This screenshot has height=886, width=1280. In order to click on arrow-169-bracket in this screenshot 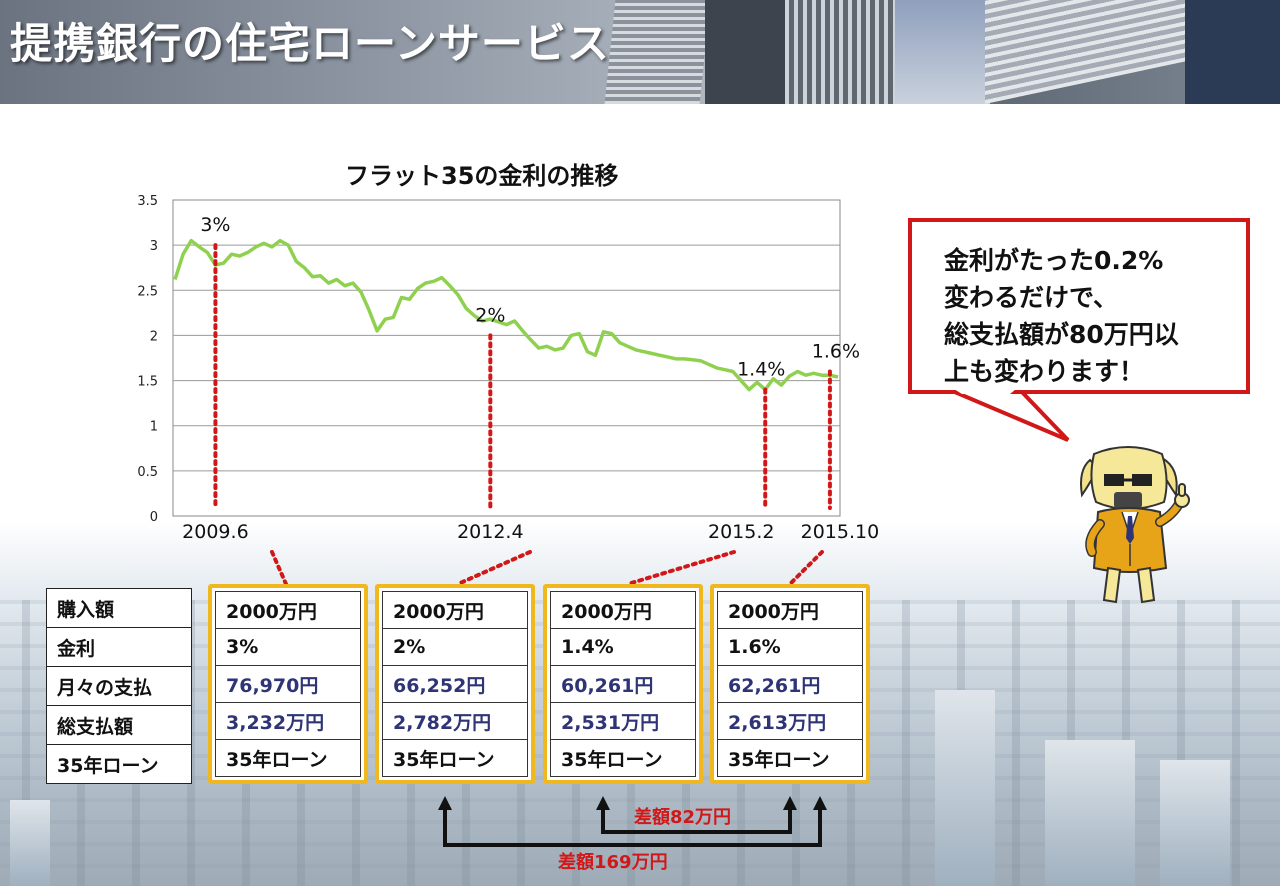, I will do `click(632, 826)`.